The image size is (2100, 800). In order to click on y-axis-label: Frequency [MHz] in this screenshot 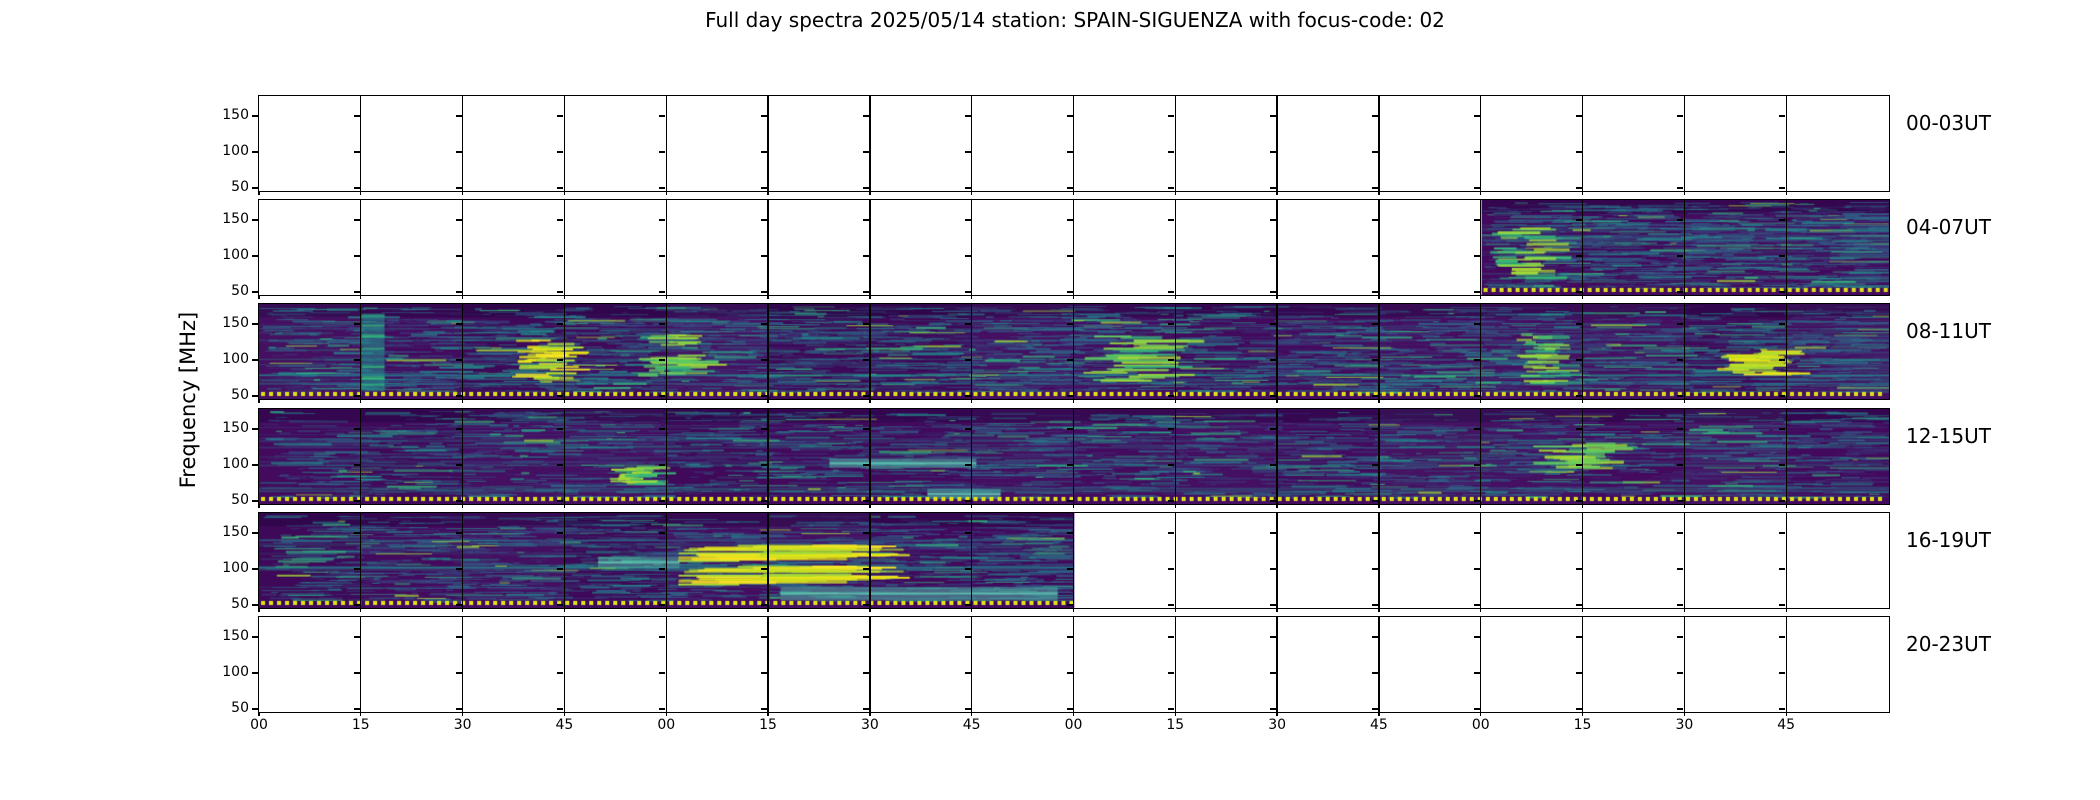, I will do `click(188, 400)`.